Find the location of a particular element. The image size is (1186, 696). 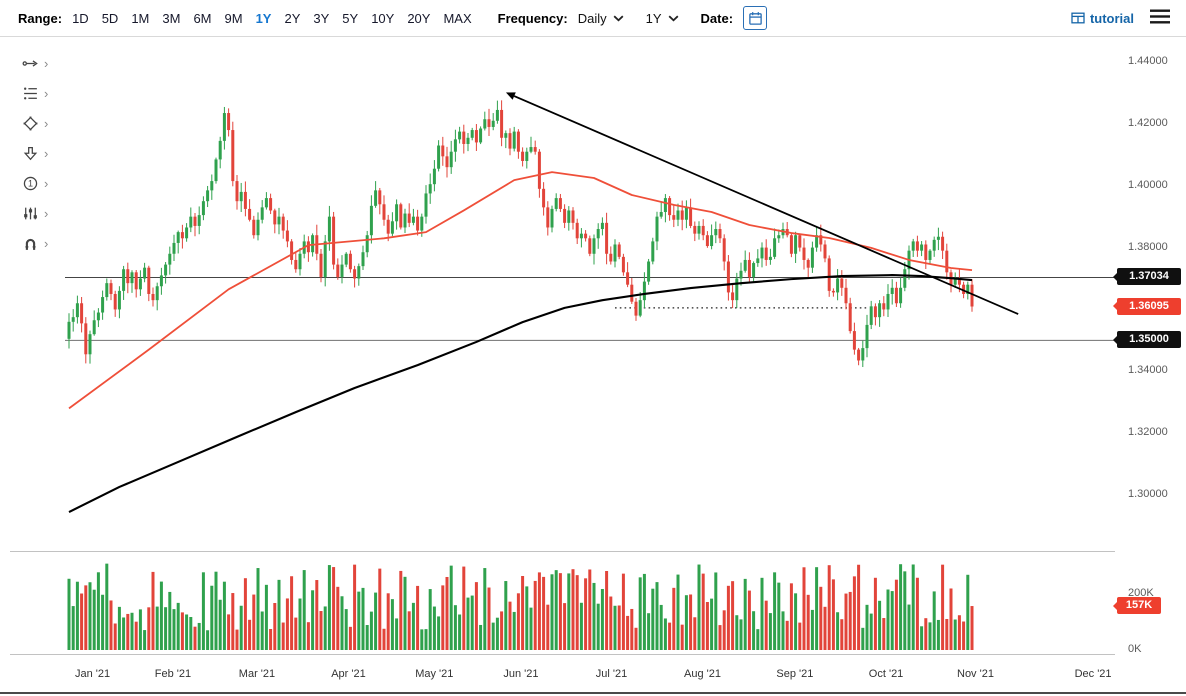

range-option-max: MAX is located at coordinates (457, 18).